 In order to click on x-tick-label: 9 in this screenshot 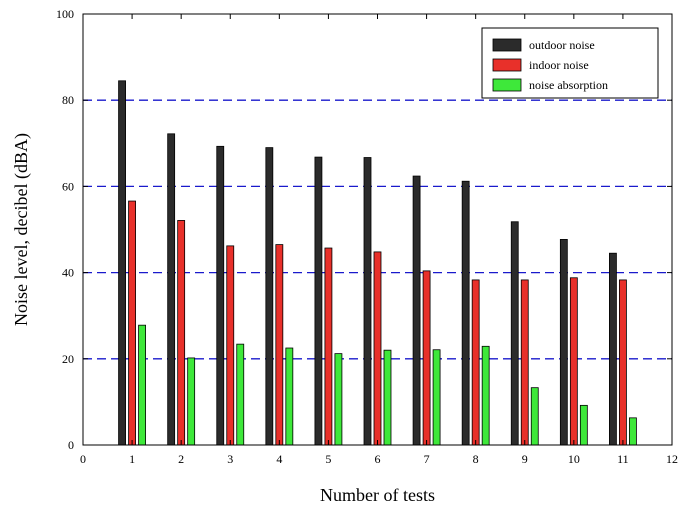, I will do `click(525, 459)`.